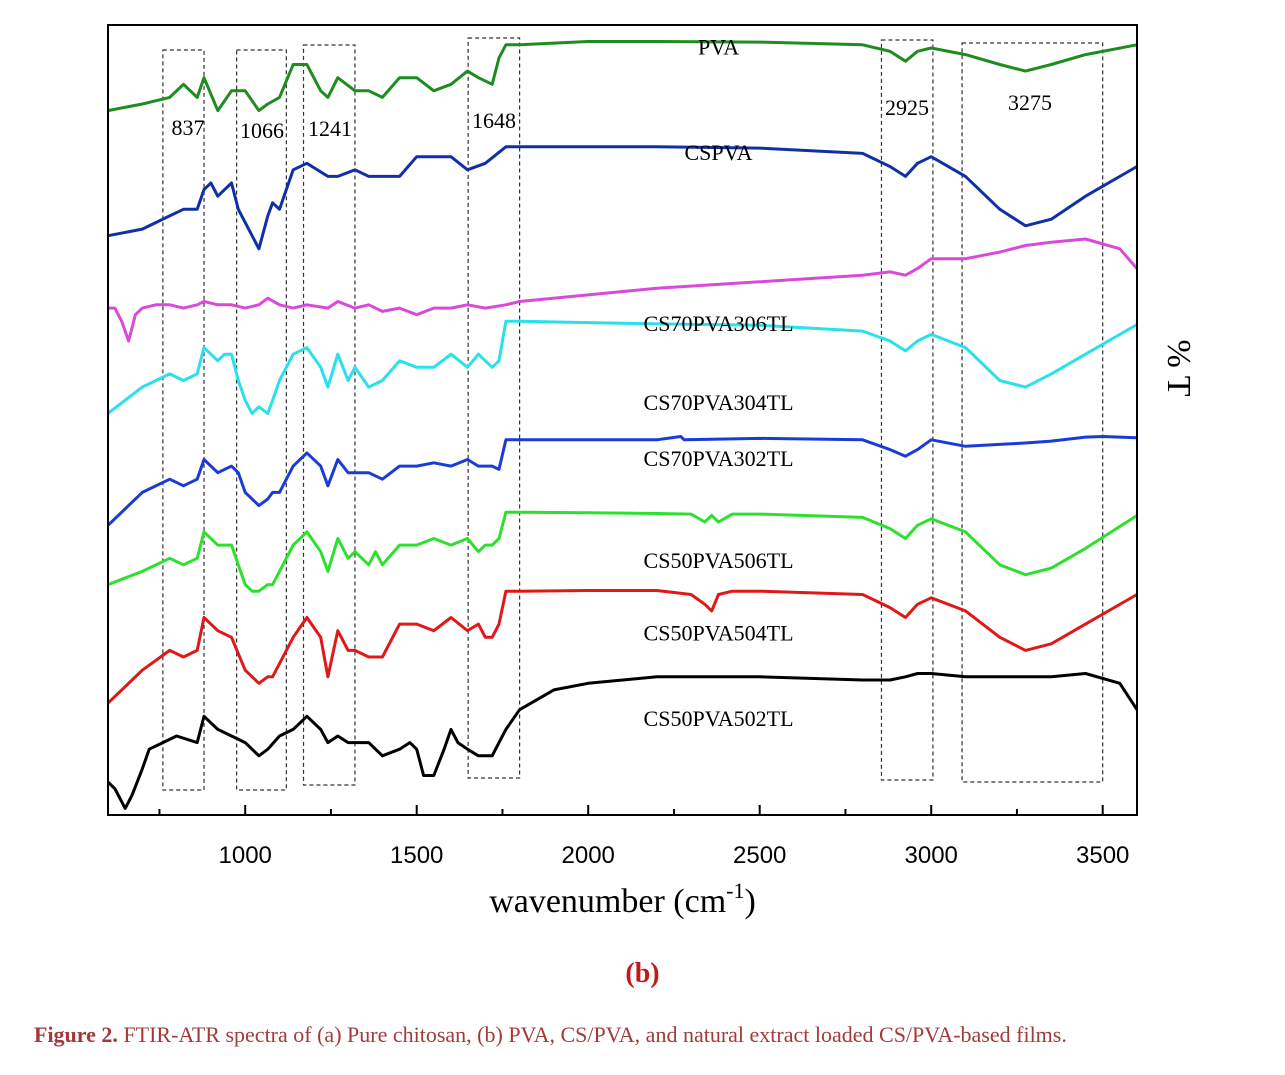 The image size is (1285, 1075). I want to click on peak-label-1648: 1648, so click(494, 120).